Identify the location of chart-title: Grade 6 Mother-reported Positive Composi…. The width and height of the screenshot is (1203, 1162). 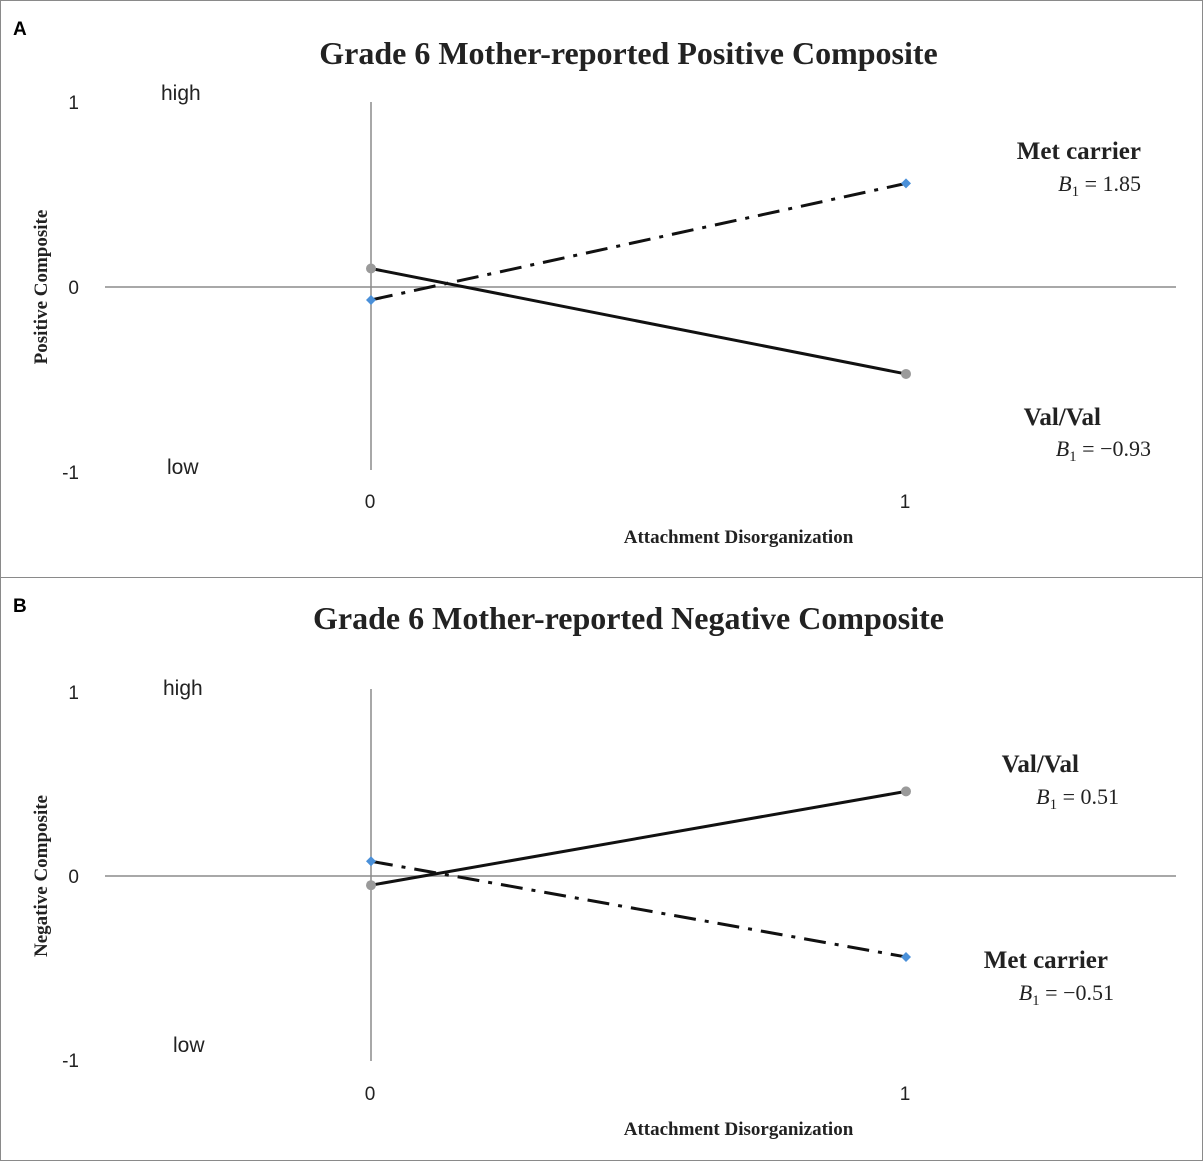
(628, 53).